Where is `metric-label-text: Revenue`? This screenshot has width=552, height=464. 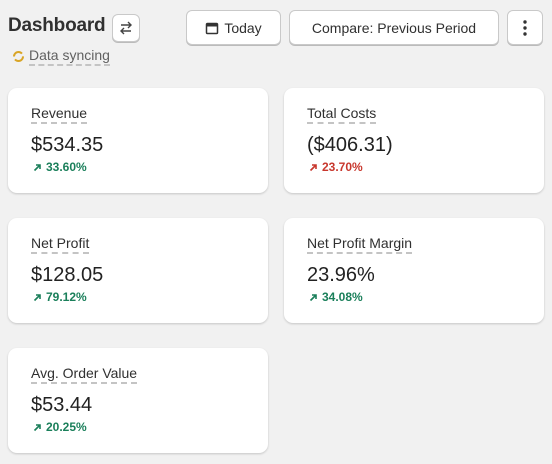
metric-label-text: Revenue is located at coordinates (59, 114).